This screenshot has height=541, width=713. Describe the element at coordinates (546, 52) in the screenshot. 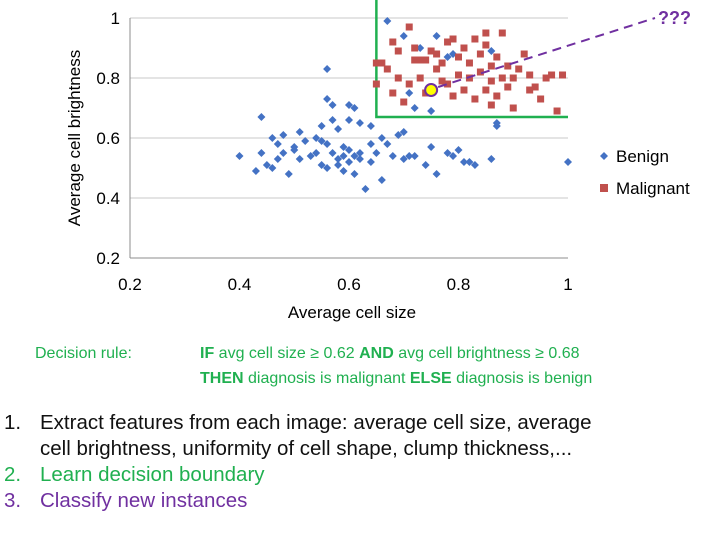

I see `new-instance-dashed-line` at that location.